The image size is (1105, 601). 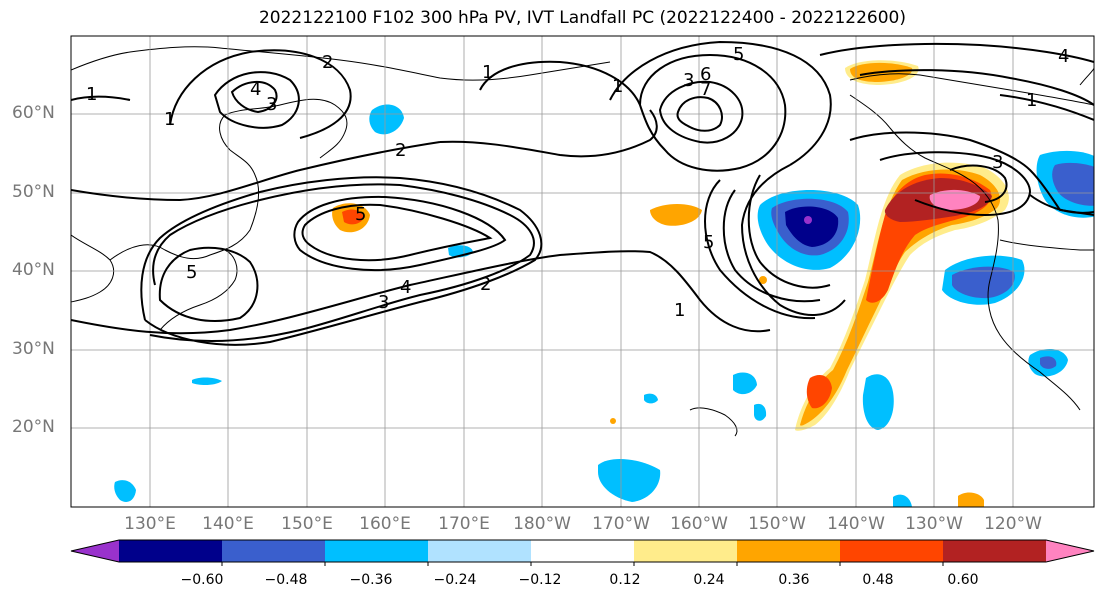 What do you see at coordinates (385, 524) in the screenshot?
I see `lon-label: 160°E` at bounding box center [385, 524].